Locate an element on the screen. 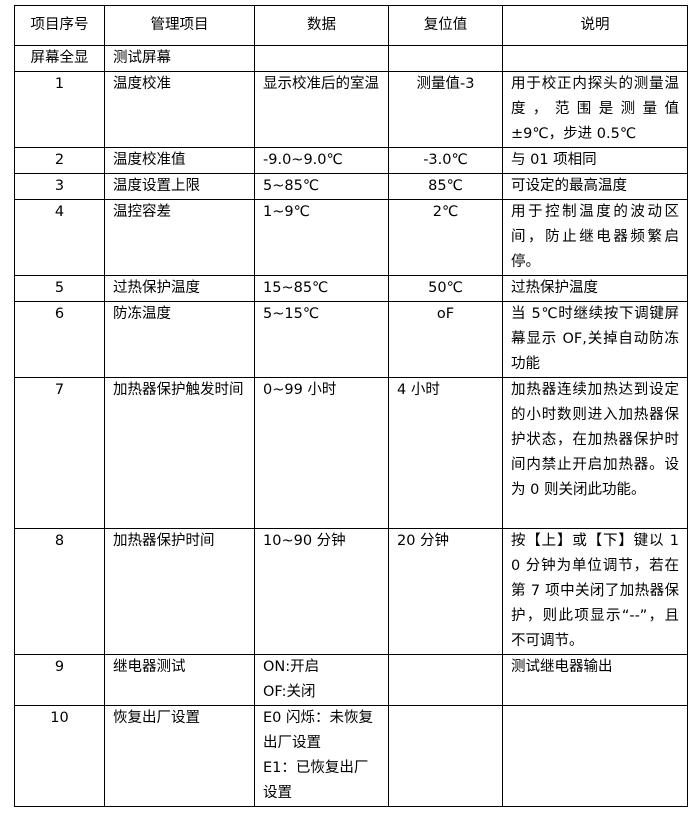 The width and height of the screenshot is (700, 817). table-row: 4 温控容差 1~9℃ 2℃ 用于控制温度的波动区间，防止继电器频繁启停。 is located at coordinates (351, 237).